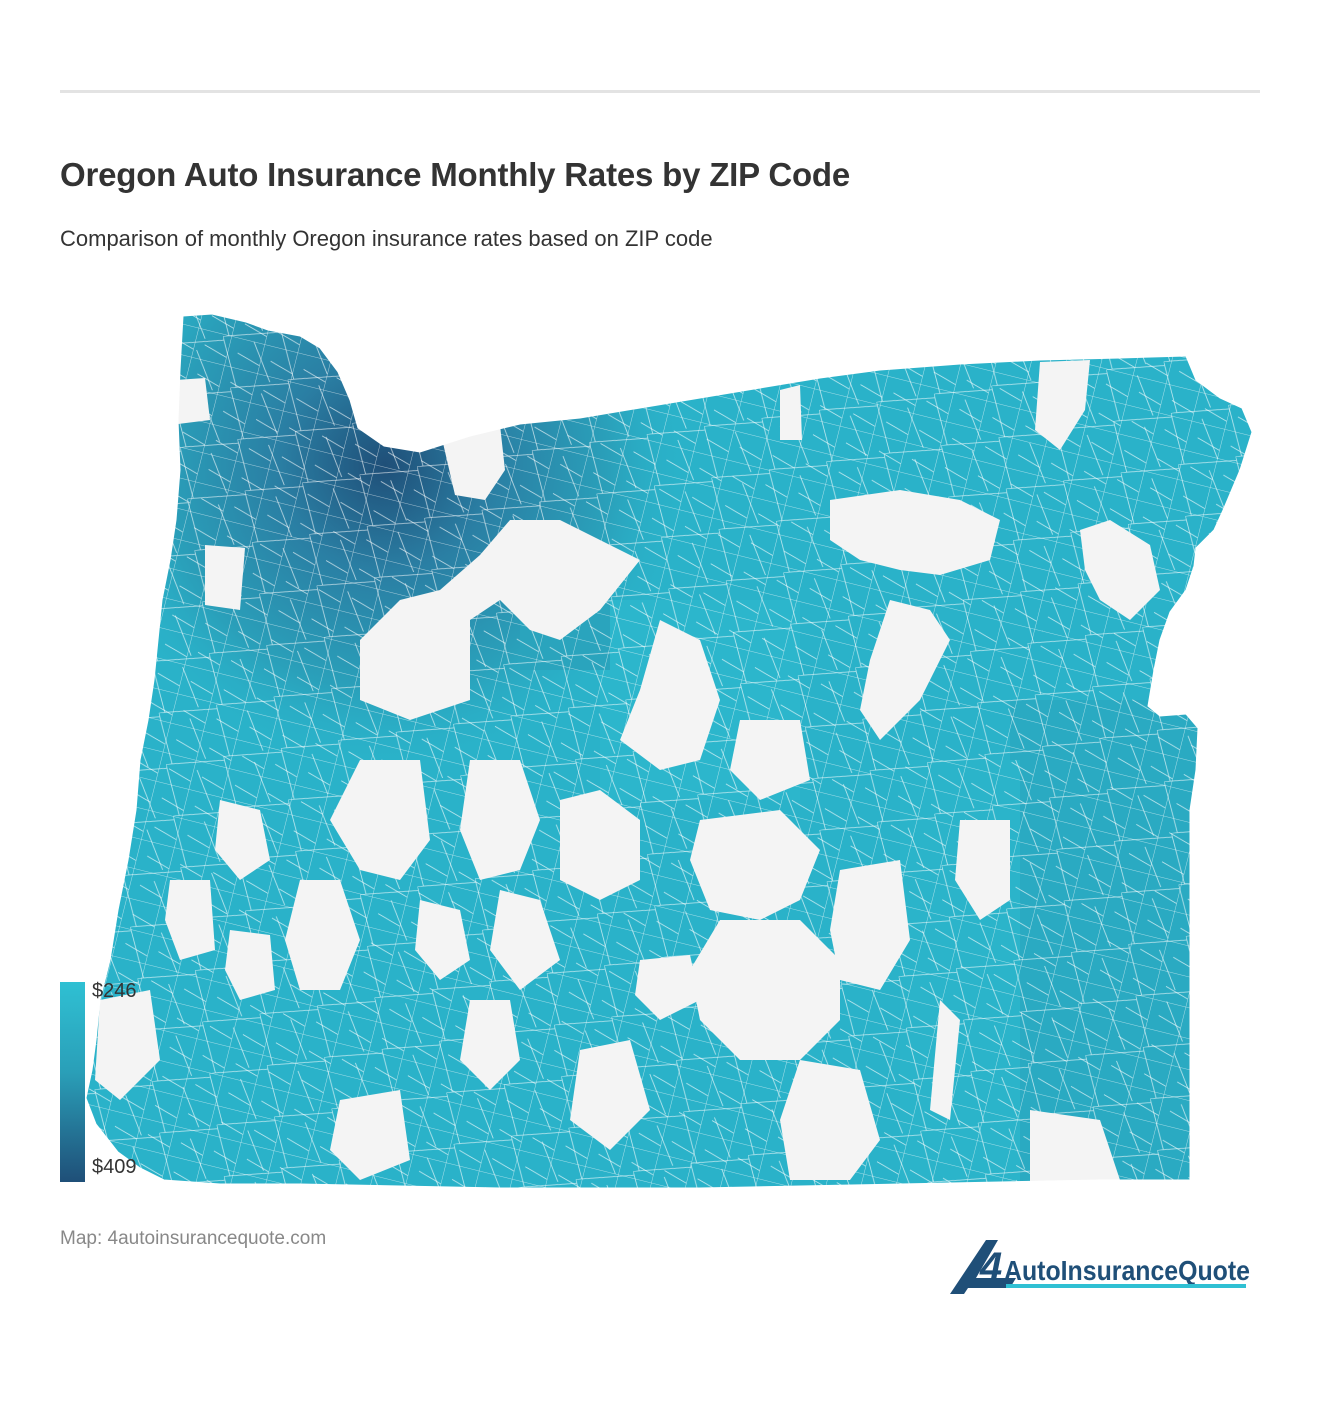  What do you see at coordinates (193, 1238) in the screenshot?
I see `map-source: Map: 4autoinsurancequote.com` at bounding box center [193, 1238].